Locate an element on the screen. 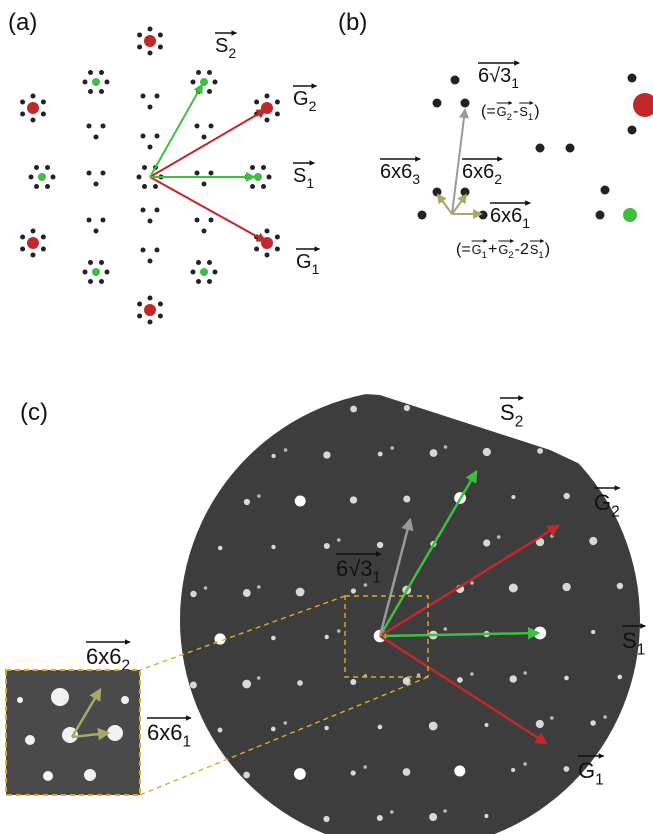 The image size is (653, 834). term-base: G is located at coordinates (503, 249).